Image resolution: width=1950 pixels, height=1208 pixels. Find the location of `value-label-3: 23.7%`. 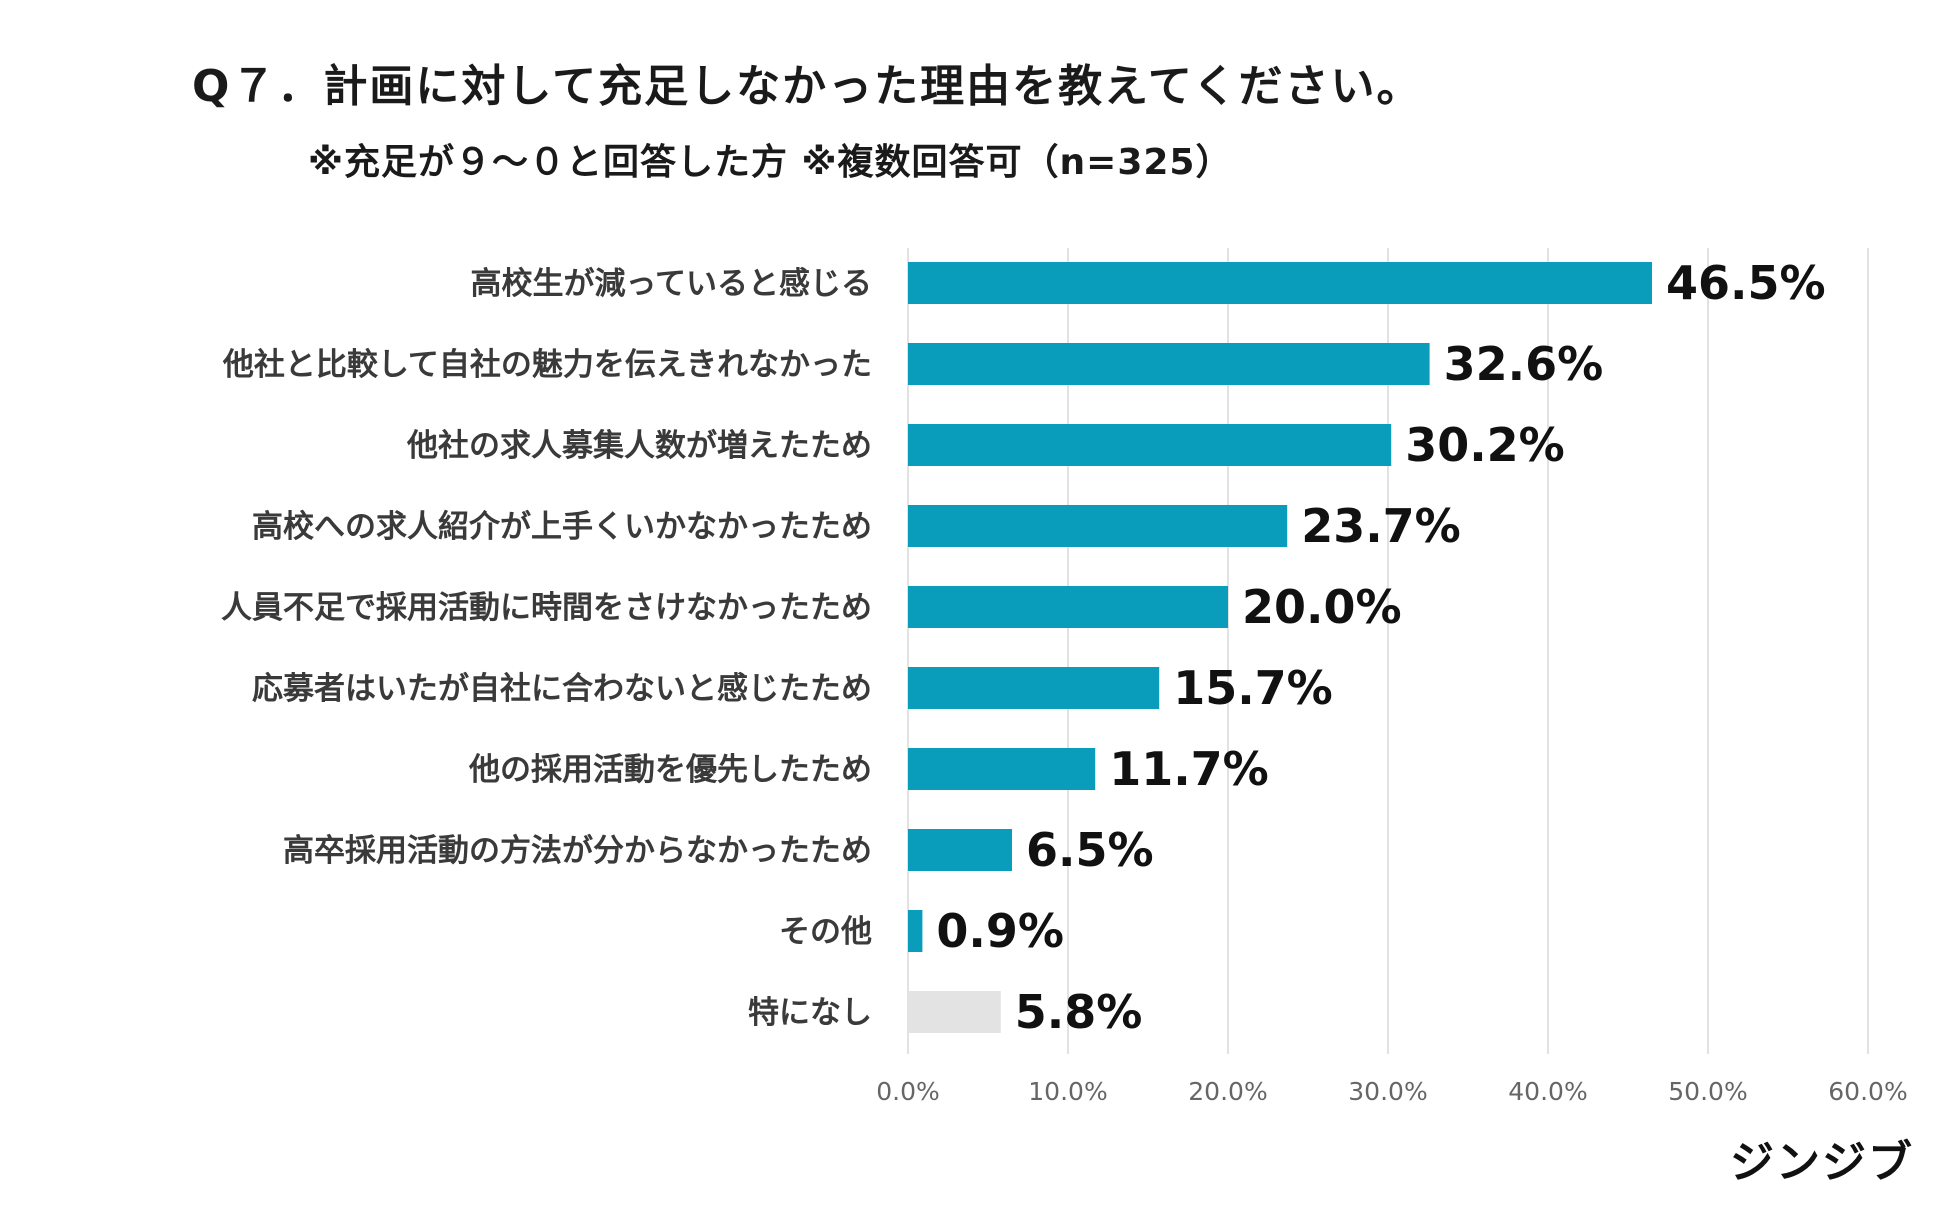

value-label-3: 23.7% is located at coordinates (1381, 526).